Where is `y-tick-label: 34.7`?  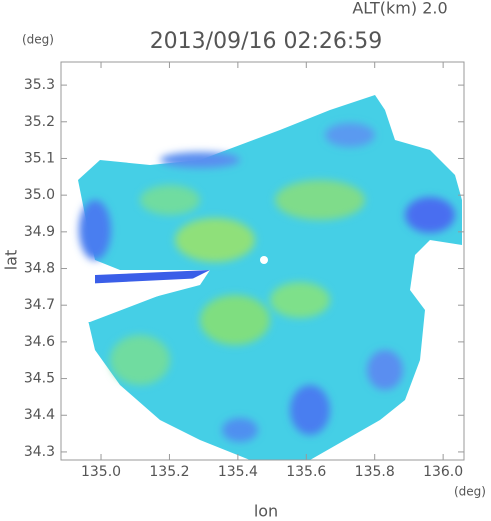
y-tick-label: 34.7 is located at coordinates (39, 305).